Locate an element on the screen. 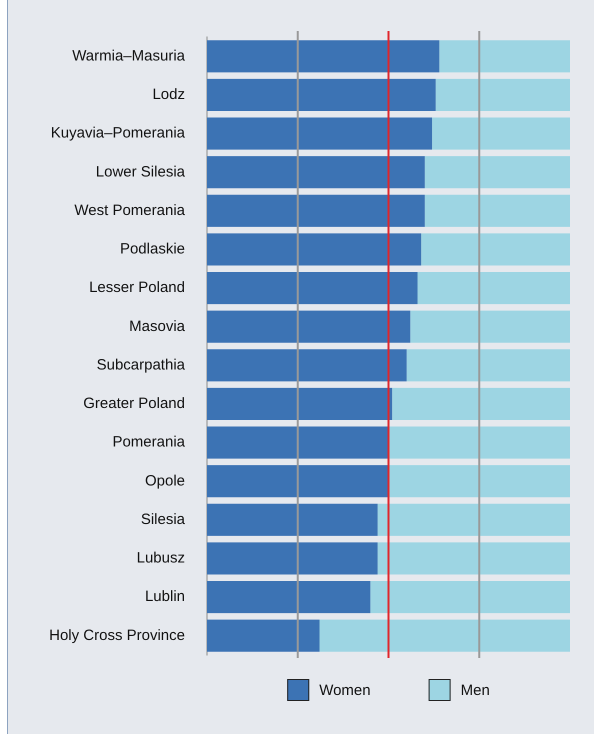 This screenshot has width=594, height=734. y-tick-label: Subcarpathia is located at coordinates (141, 365).